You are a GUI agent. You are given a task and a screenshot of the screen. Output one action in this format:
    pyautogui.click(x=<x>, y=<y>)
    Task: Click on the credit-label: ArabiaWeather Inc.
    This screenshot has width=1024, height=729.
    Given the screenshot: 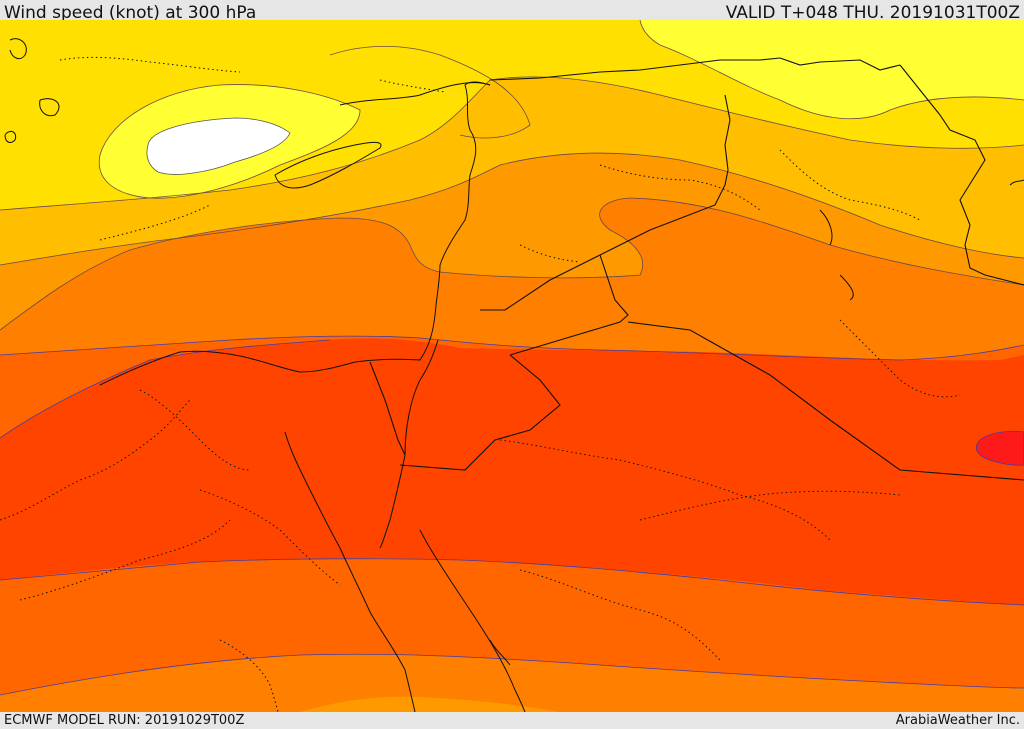 What is the action you would take?
    pyautogui.click(x=957, y=720)
    